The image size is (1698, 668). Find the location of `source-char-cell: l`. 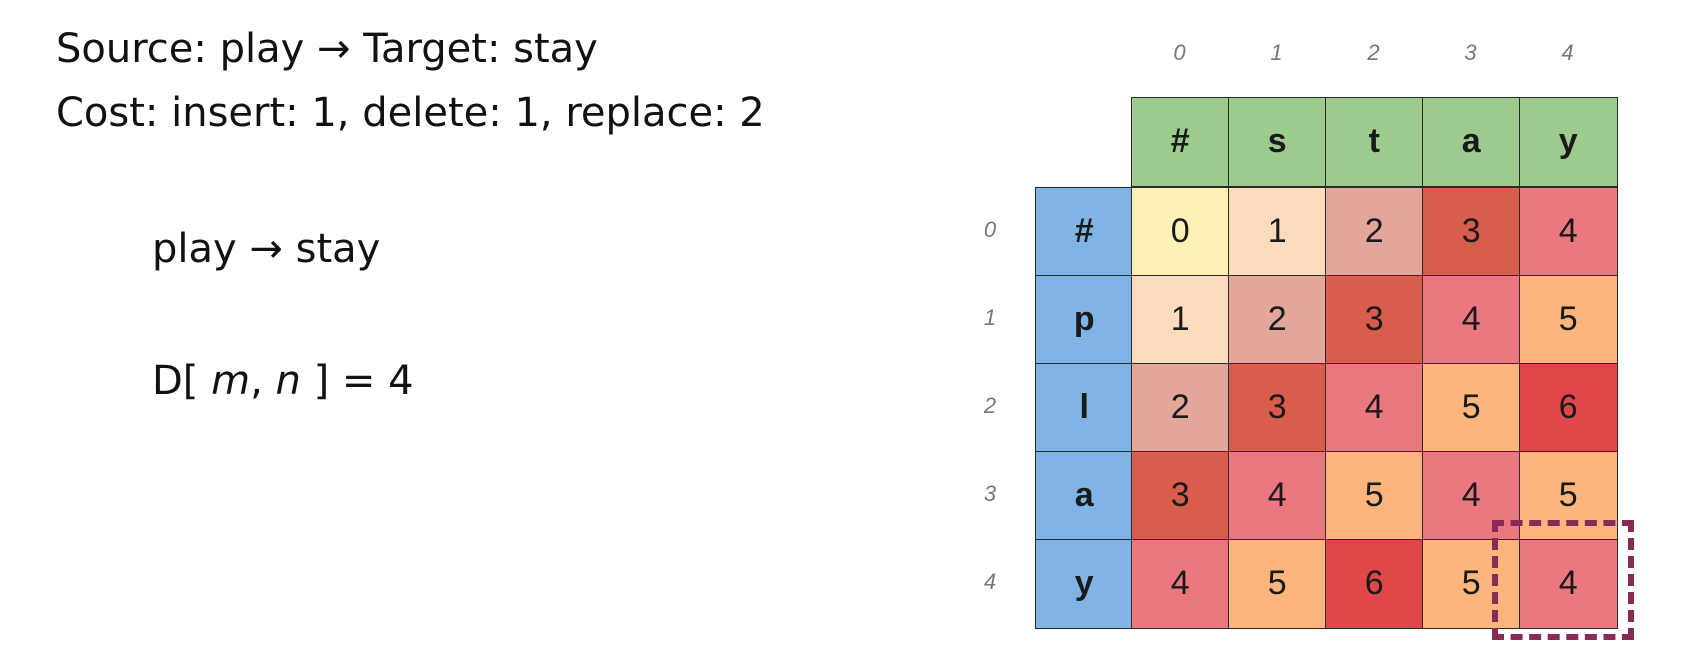

source-char-cell: l is located at coordinates (1084, 408).